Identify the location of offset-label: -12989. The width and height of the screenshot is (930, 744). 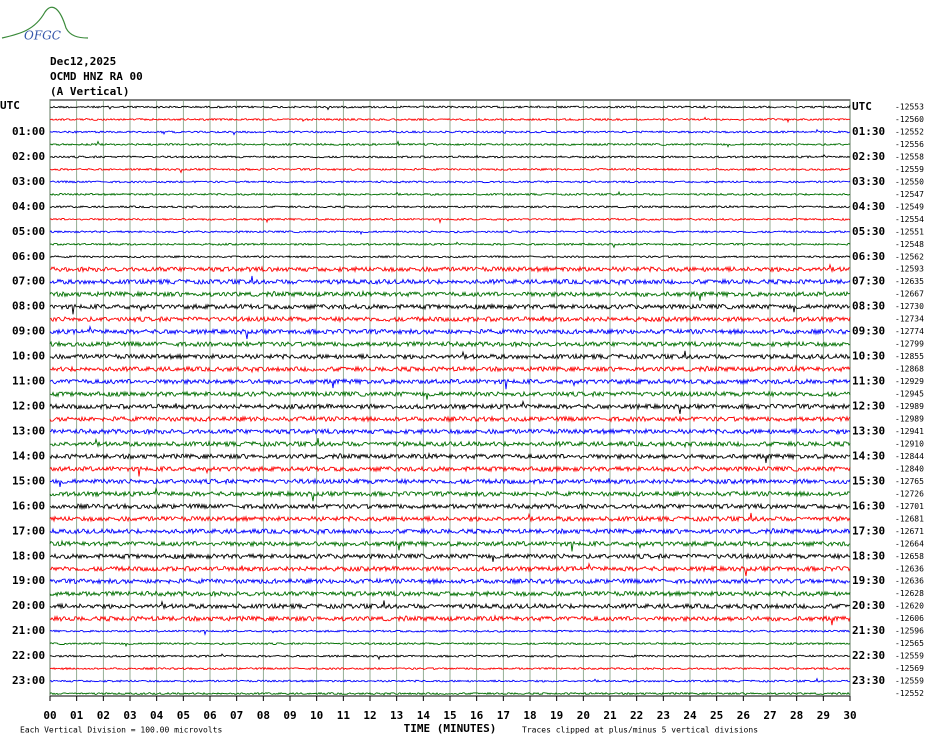
(909, 419).